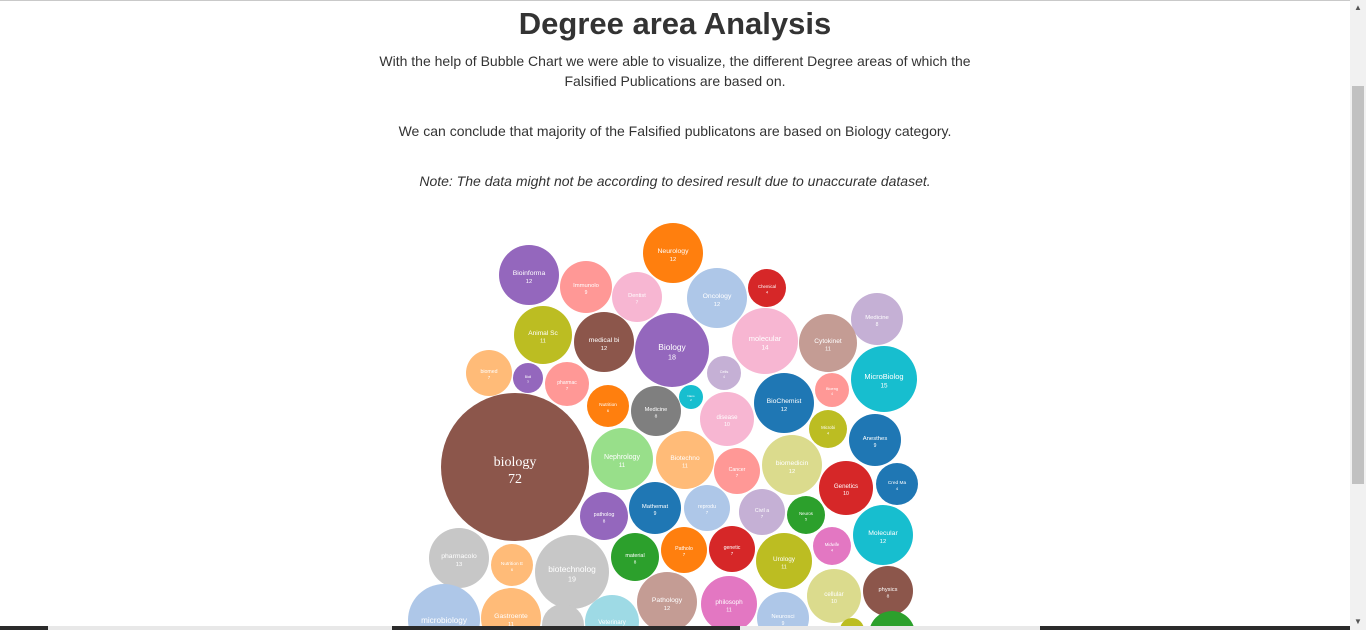 This screenshot has width=1366, height=630. I want to click on bubble-value: 9, so click(586, 293).